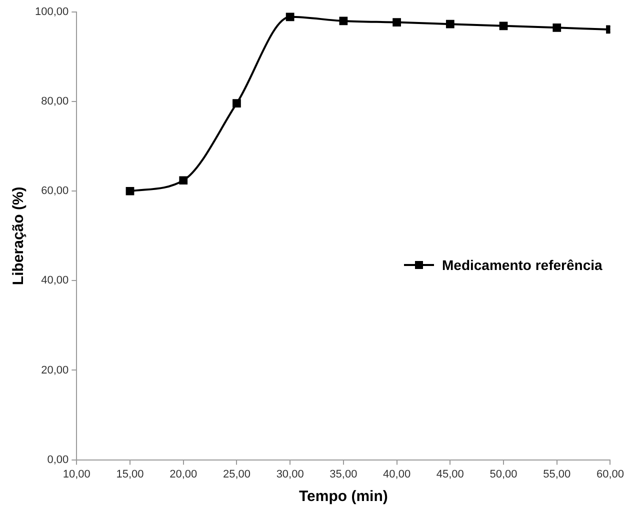  I want to click on y-axis-title: Liberação (%), so click(19, 236).